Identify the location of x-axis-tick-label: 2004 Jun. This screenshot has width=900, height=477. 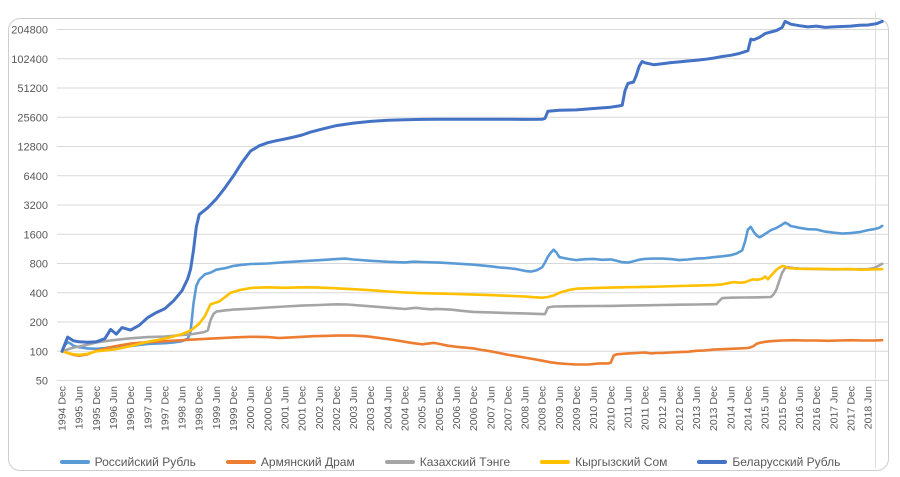
(388, 407).